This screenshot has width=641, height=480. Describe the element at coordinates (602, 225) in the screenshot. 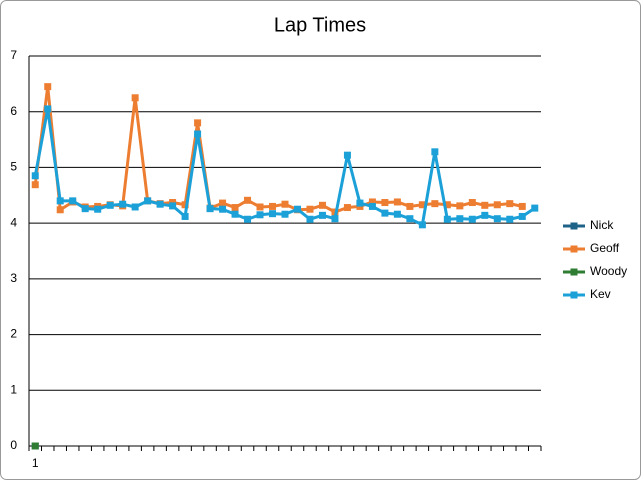

I see `legend-label: Nick` at that location.